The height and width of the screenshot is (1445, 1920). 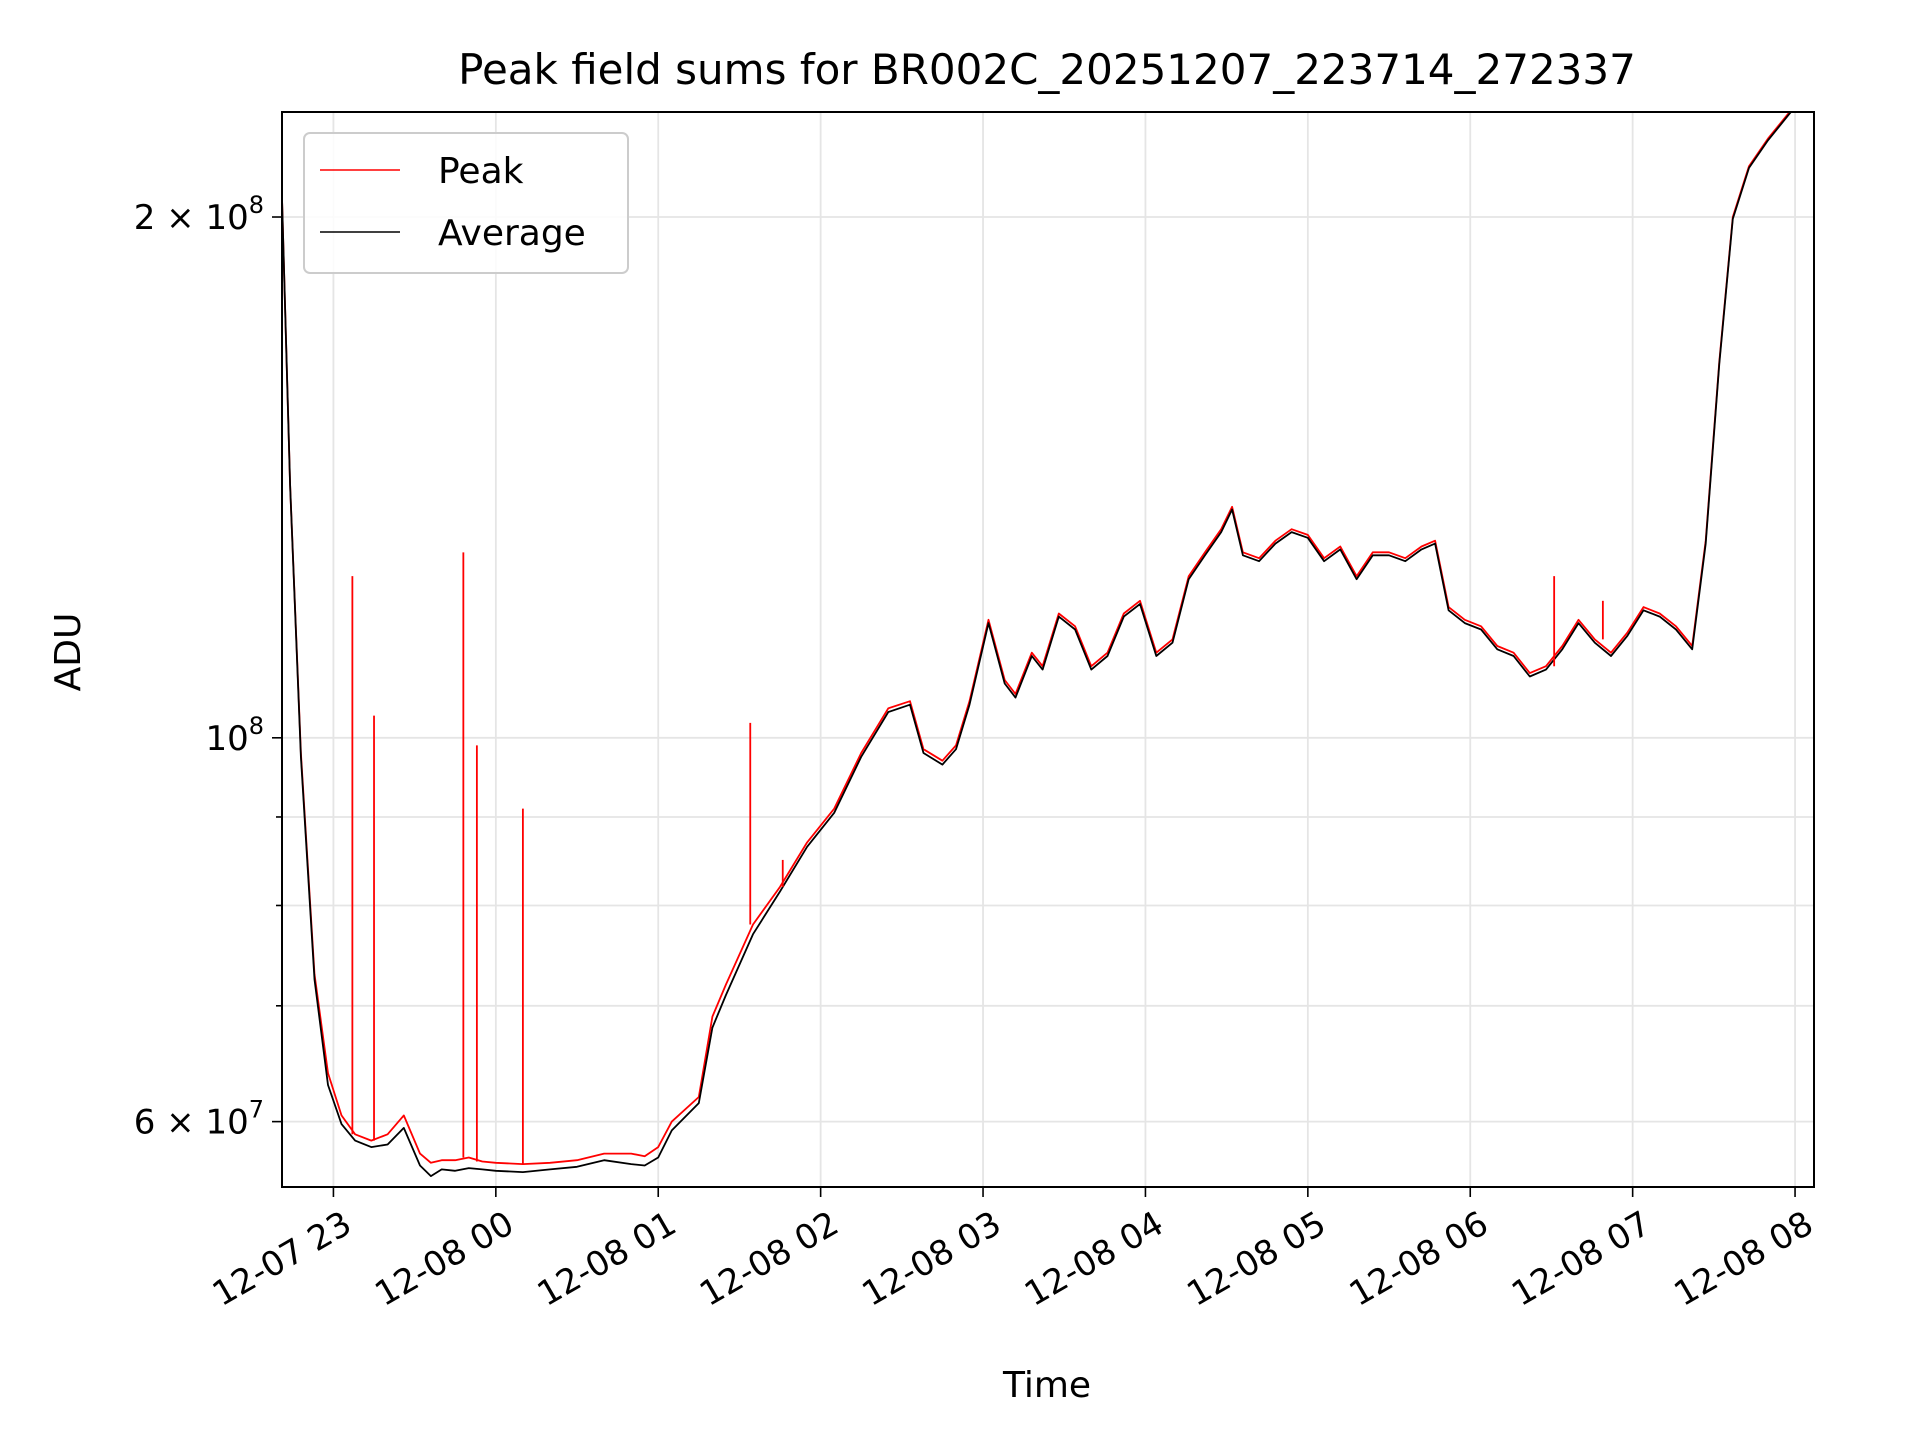 I want to click on y-axis-label: ADU, so click(x=68, y=652).